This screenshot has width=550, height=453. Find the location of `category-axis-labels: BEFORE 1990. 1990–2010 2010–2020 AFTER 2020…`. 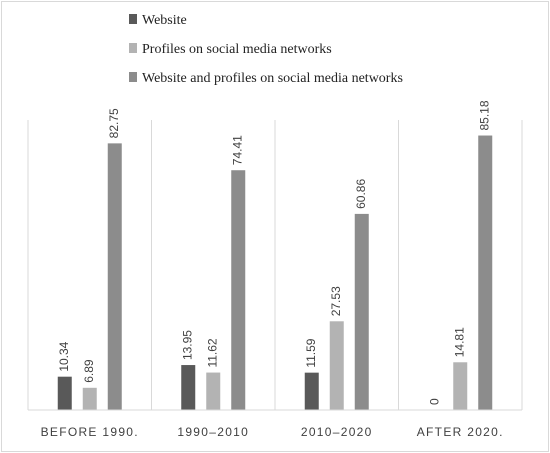

category-axis-labels: BEFORE 1990. 1990–2010 2010–2020 AFTER 2020… is located at coordinates (272, 432).